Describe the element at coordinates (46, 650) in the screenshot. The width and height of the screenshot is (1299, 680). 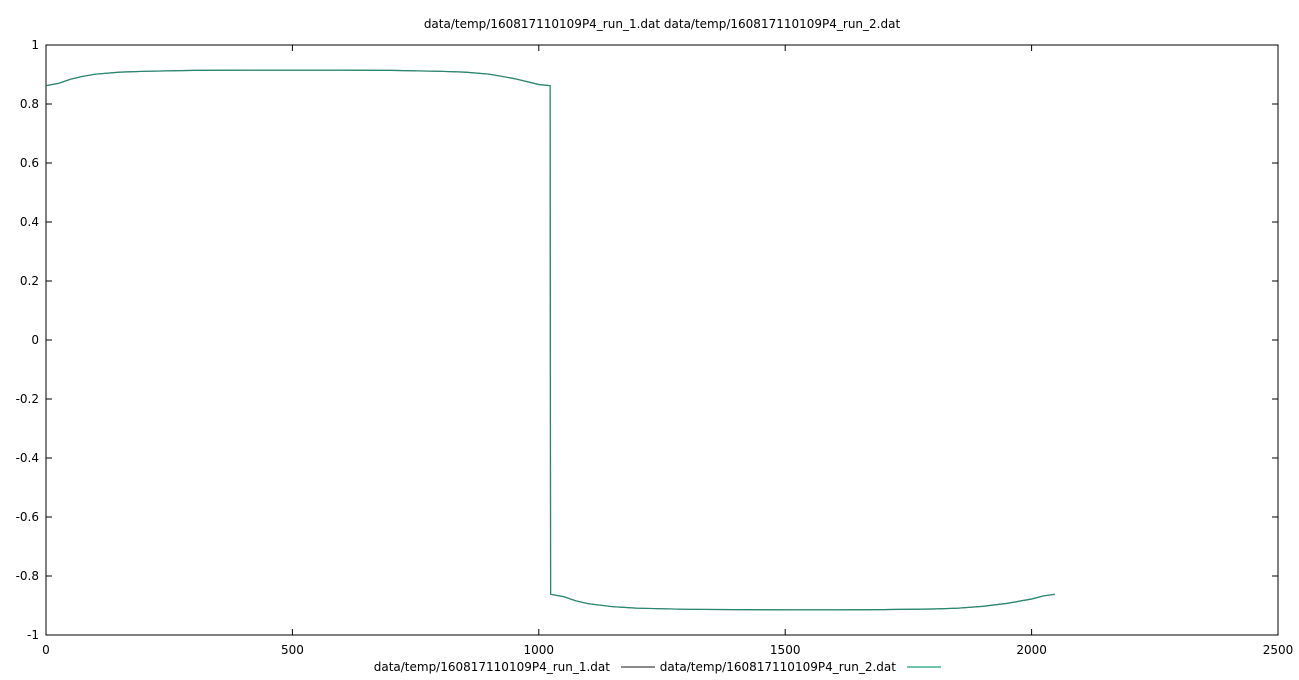
I see `x-tick-label: 0` at that location.